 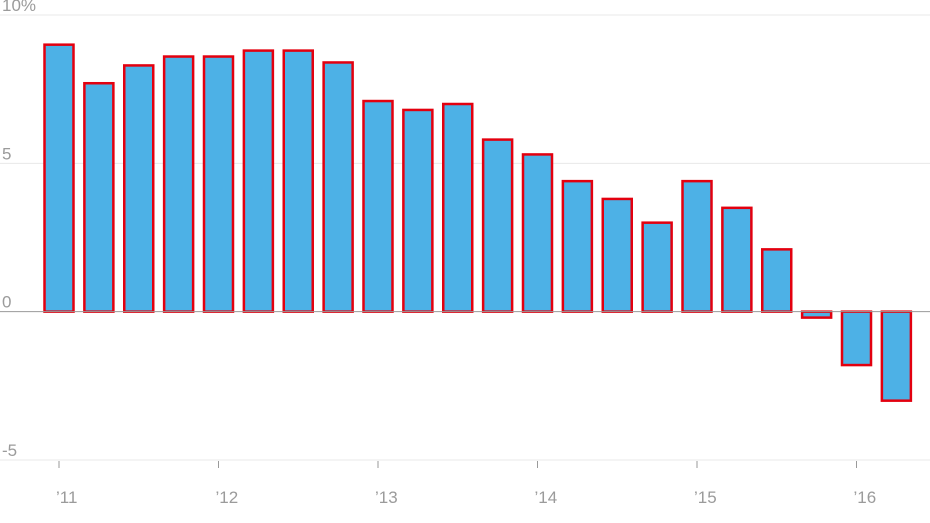 I want to click on bar-2014-q2, so click(x=577, y=246).